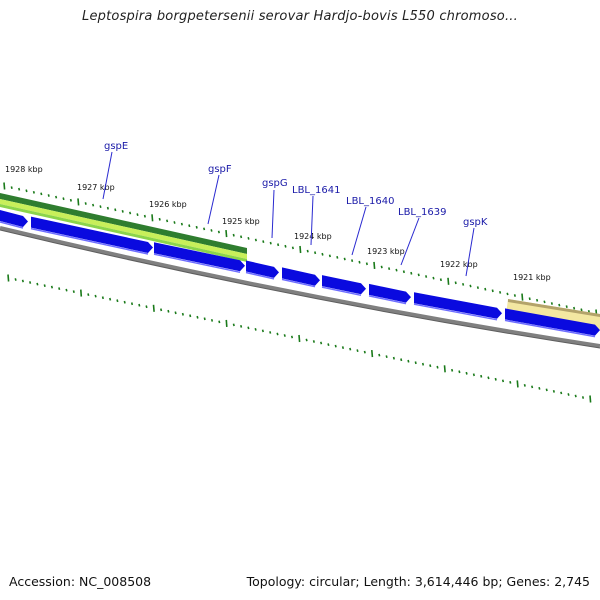 The height and width of the screenshot is (600, 600). What do you see at coordinates (470, 252) in the screenshot?
I see `leader-line-gspk` at bounding box center [470, 252].